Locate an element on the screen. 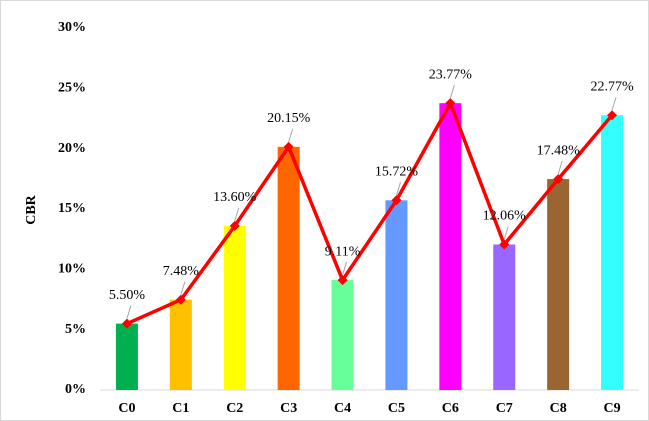  data-label: 7.48% is located at coordinates (181, 271).